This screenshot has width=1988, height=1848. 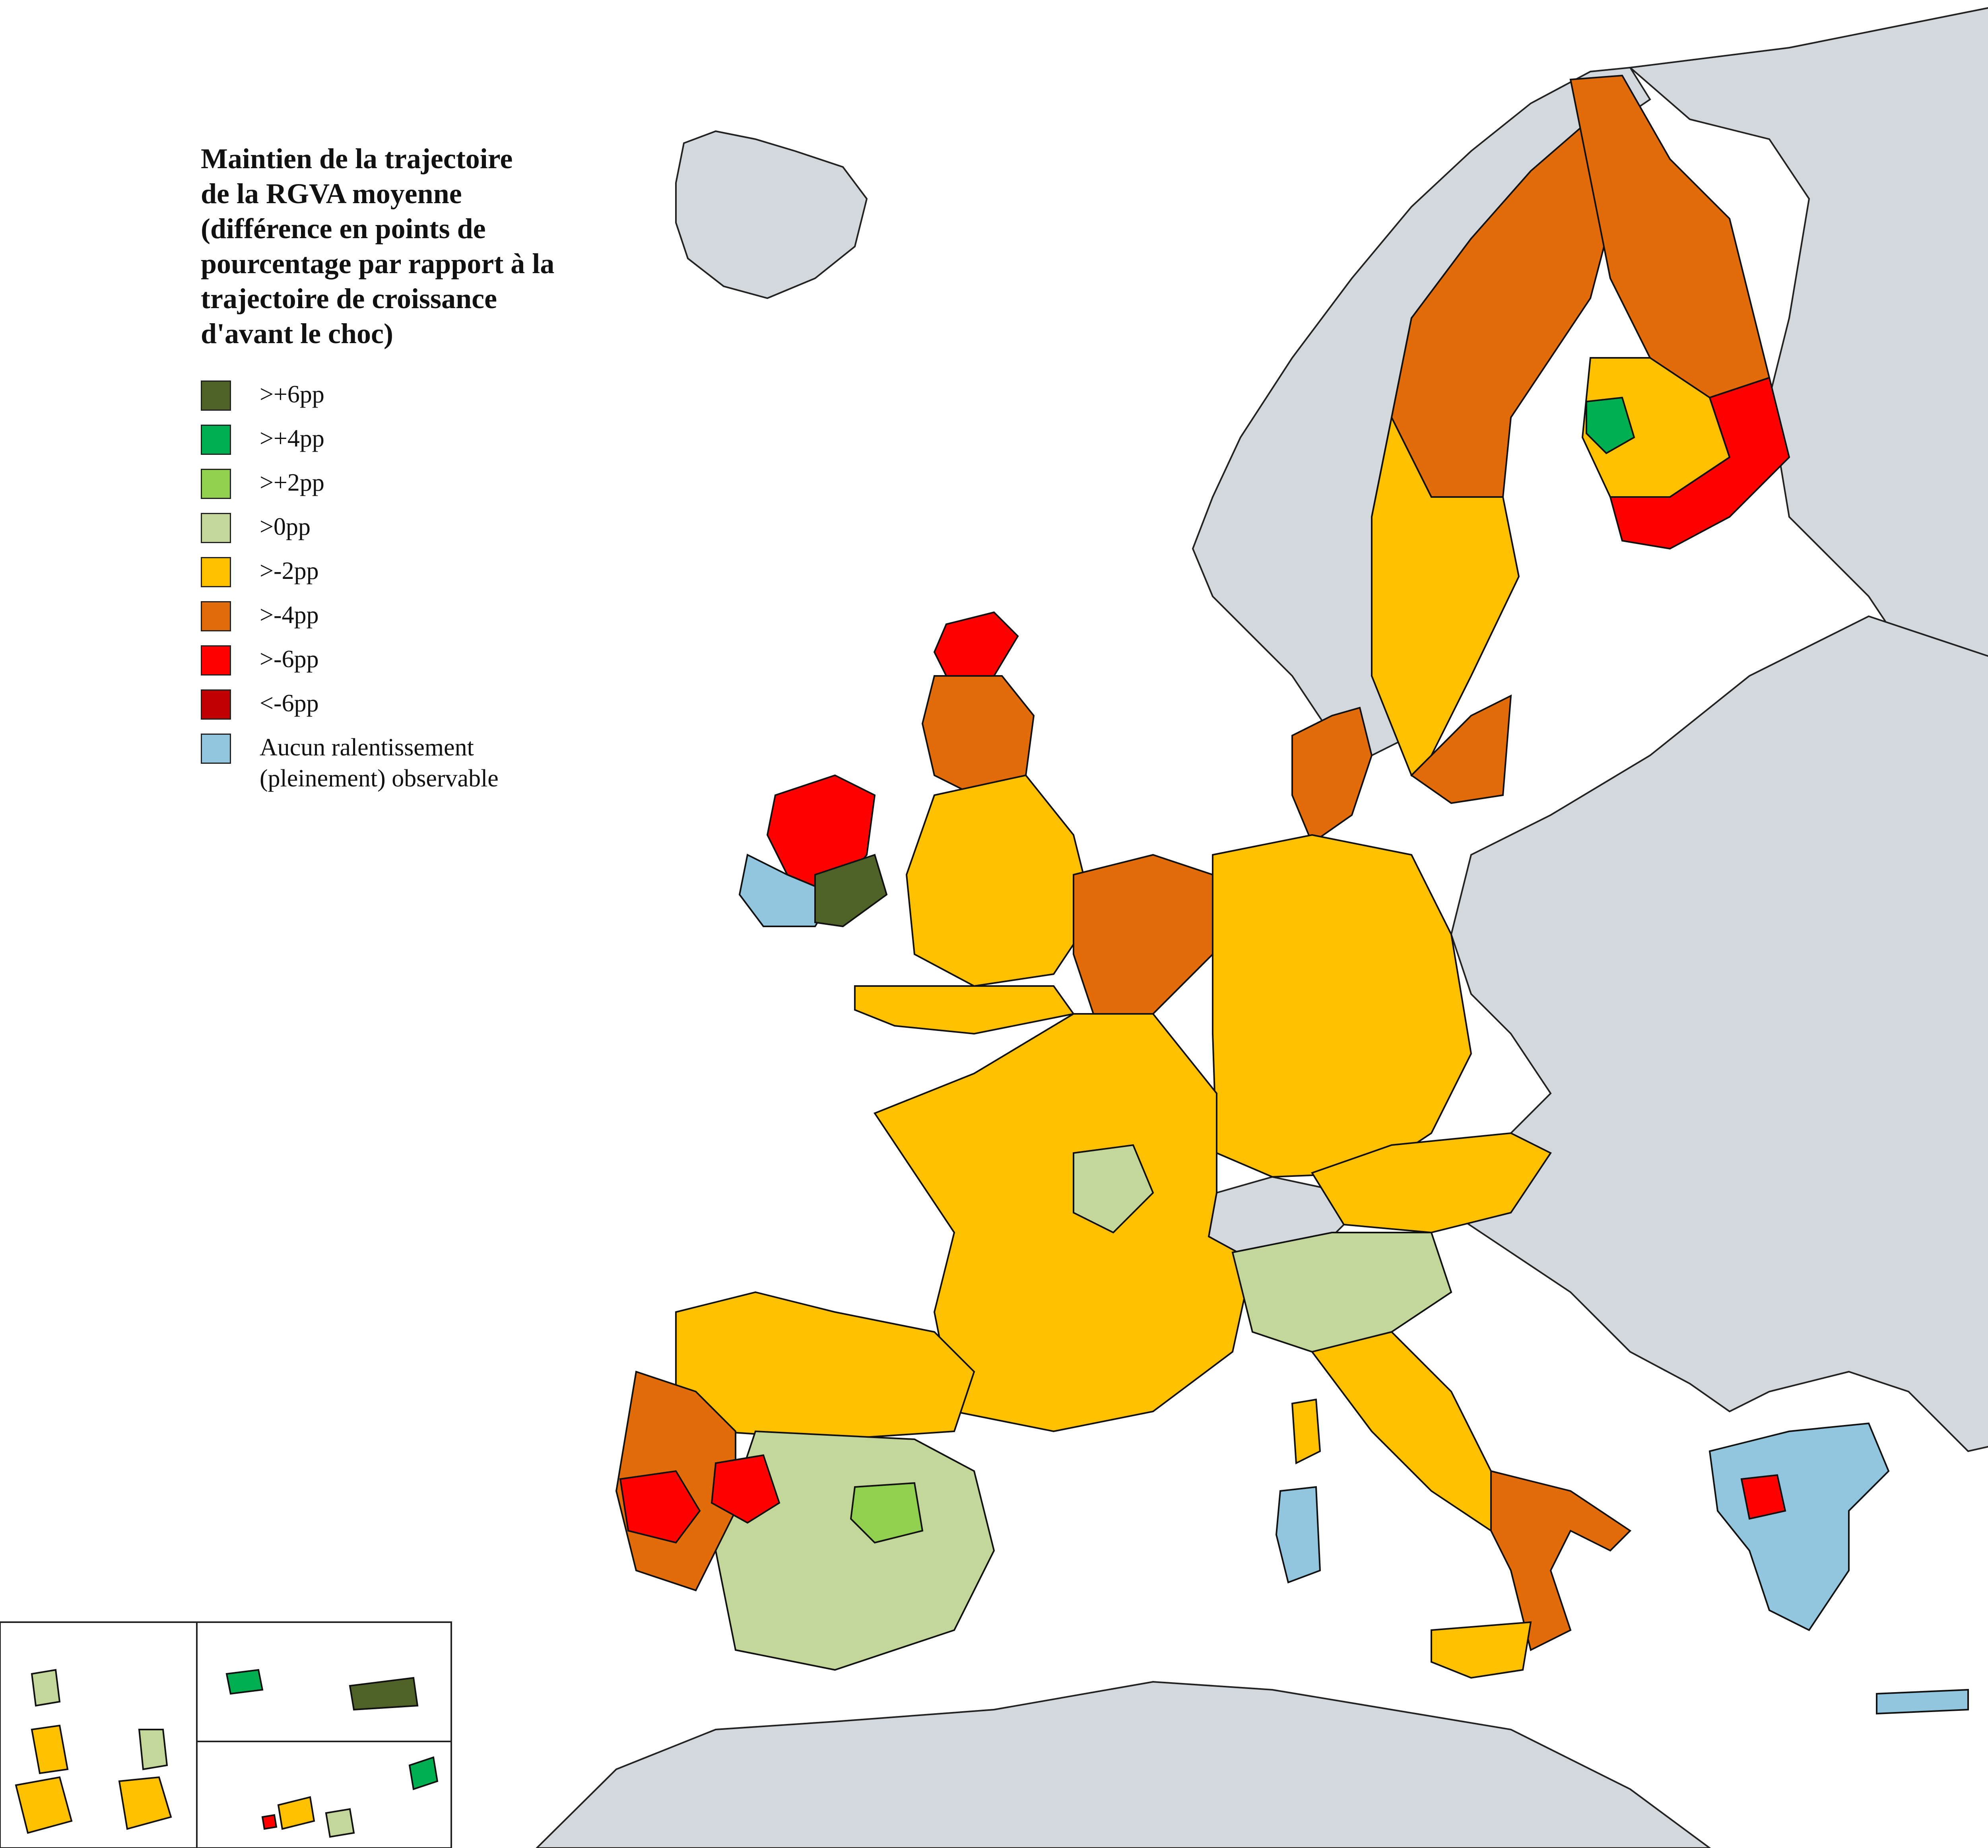 What do you see at coordinates (1143, 934) in the screenshot?
I see `region-benelux` at bounding box center [1143, 934].